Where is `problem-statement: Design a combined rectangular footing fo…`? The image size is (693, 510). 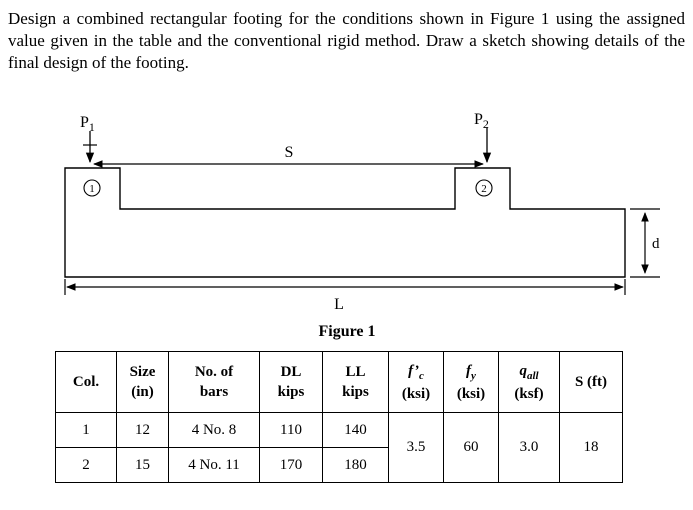
problem-statement: Design a combined rectangular footing fo… is located at coordinates (346, 40).